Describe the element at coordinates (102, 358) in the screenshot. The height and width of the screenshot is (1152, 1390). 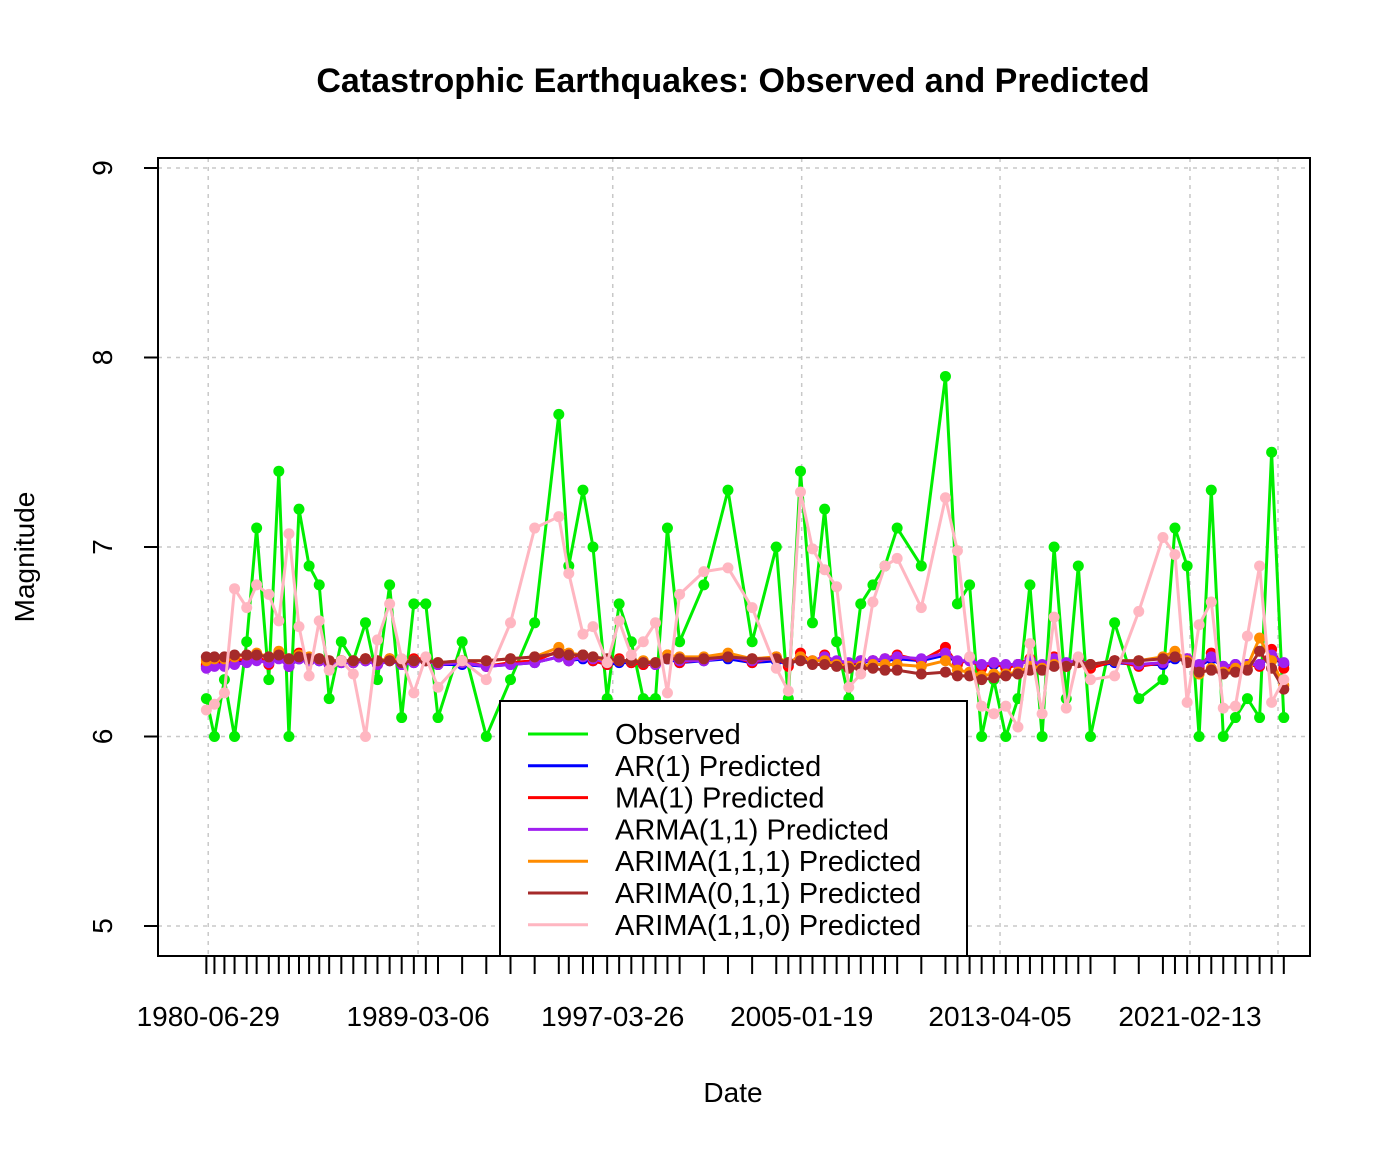
I see `y-tick-label: 8` at that location.